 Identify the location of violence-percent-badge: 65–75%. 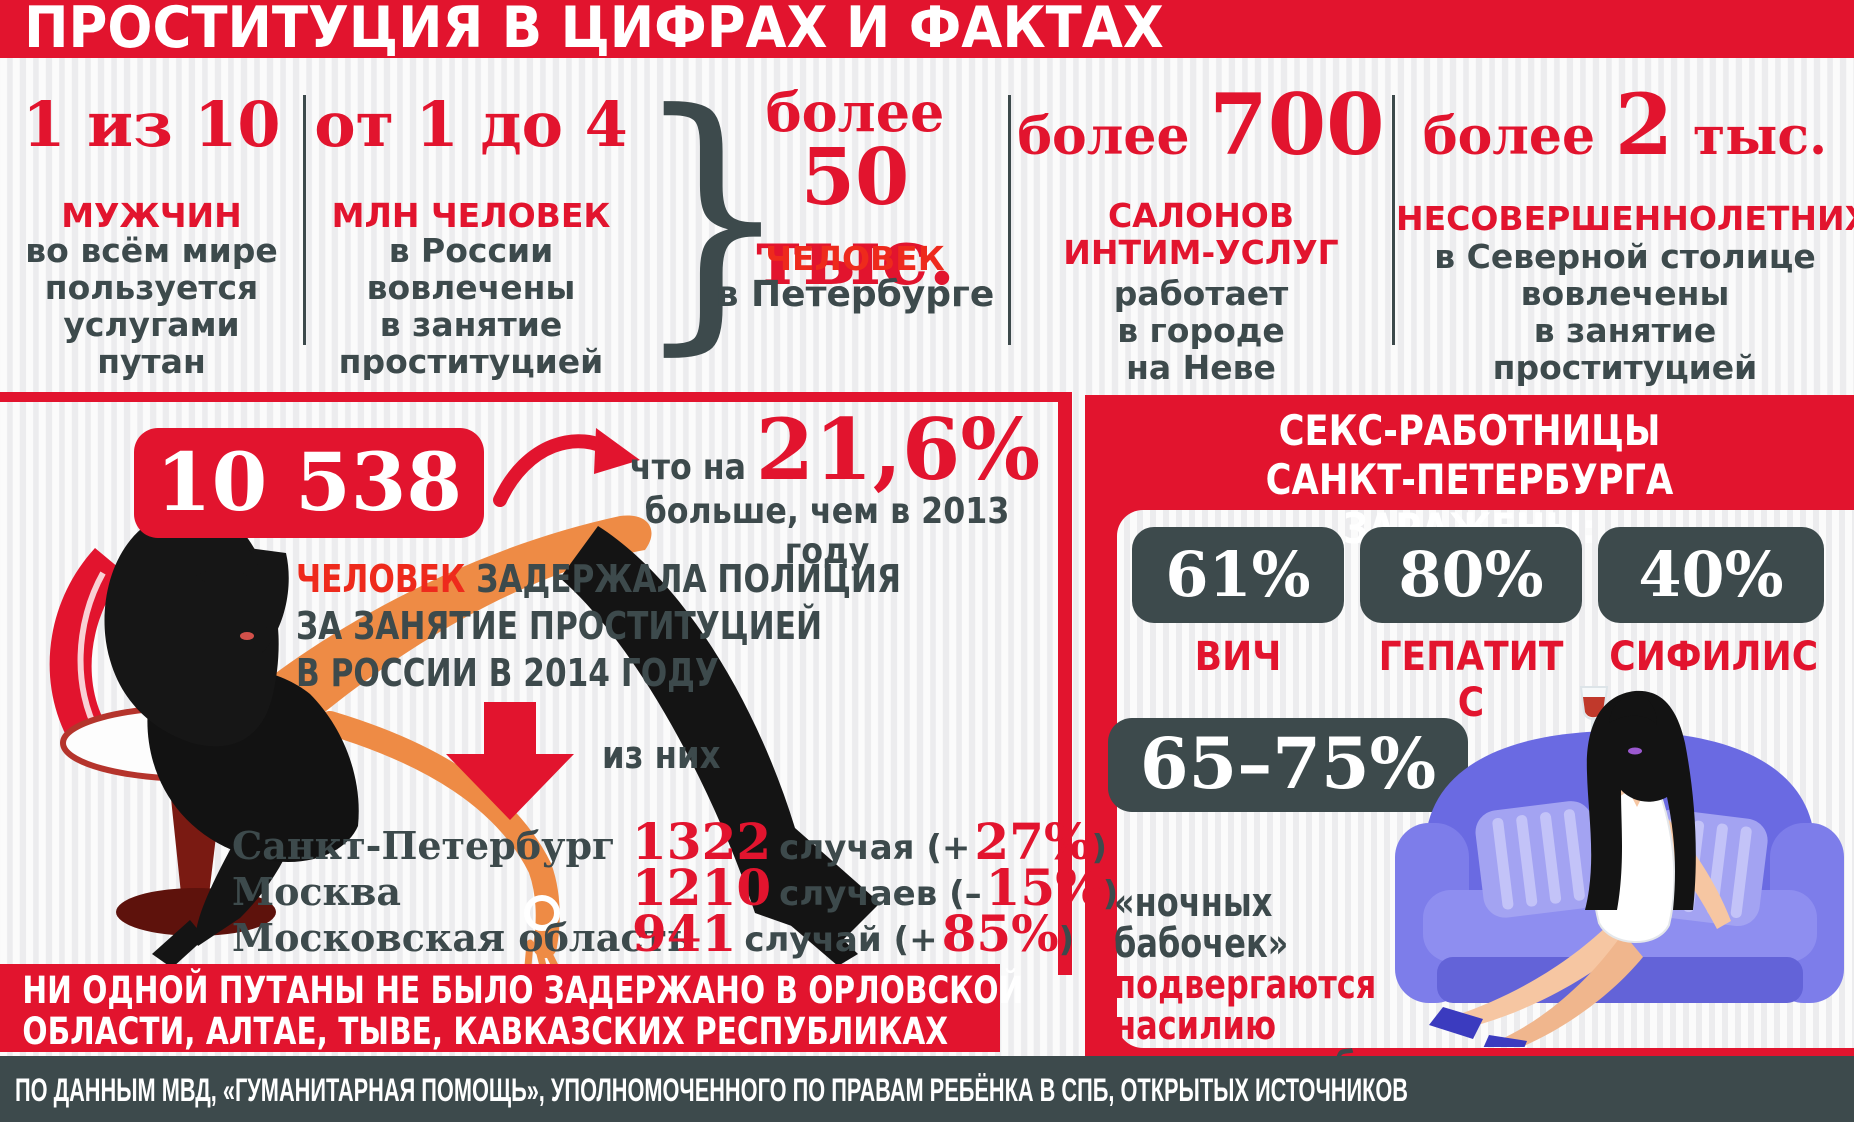
(1288, 765).